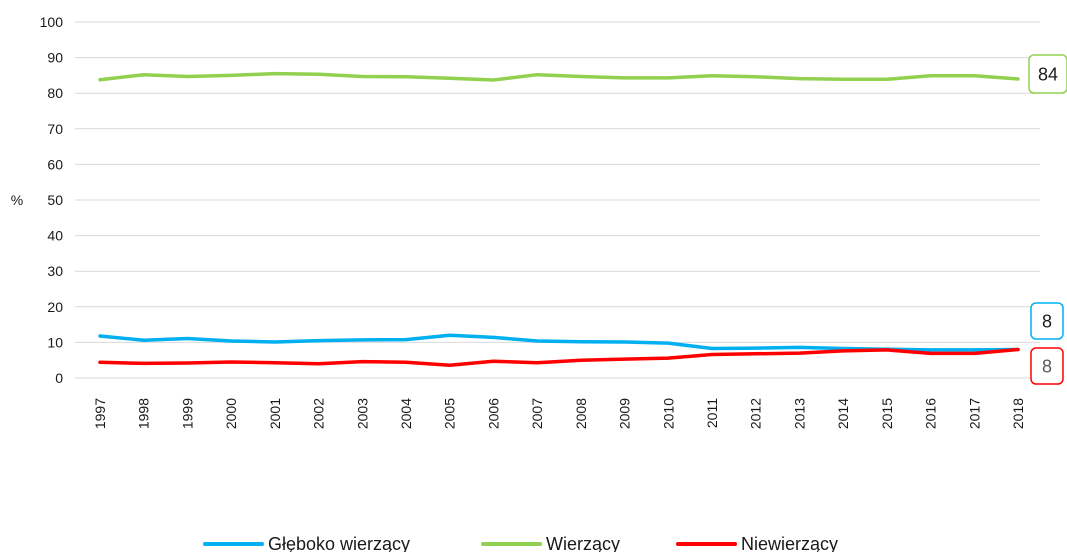  I want to click on x-tick-label: 2012, so click(756, 413).